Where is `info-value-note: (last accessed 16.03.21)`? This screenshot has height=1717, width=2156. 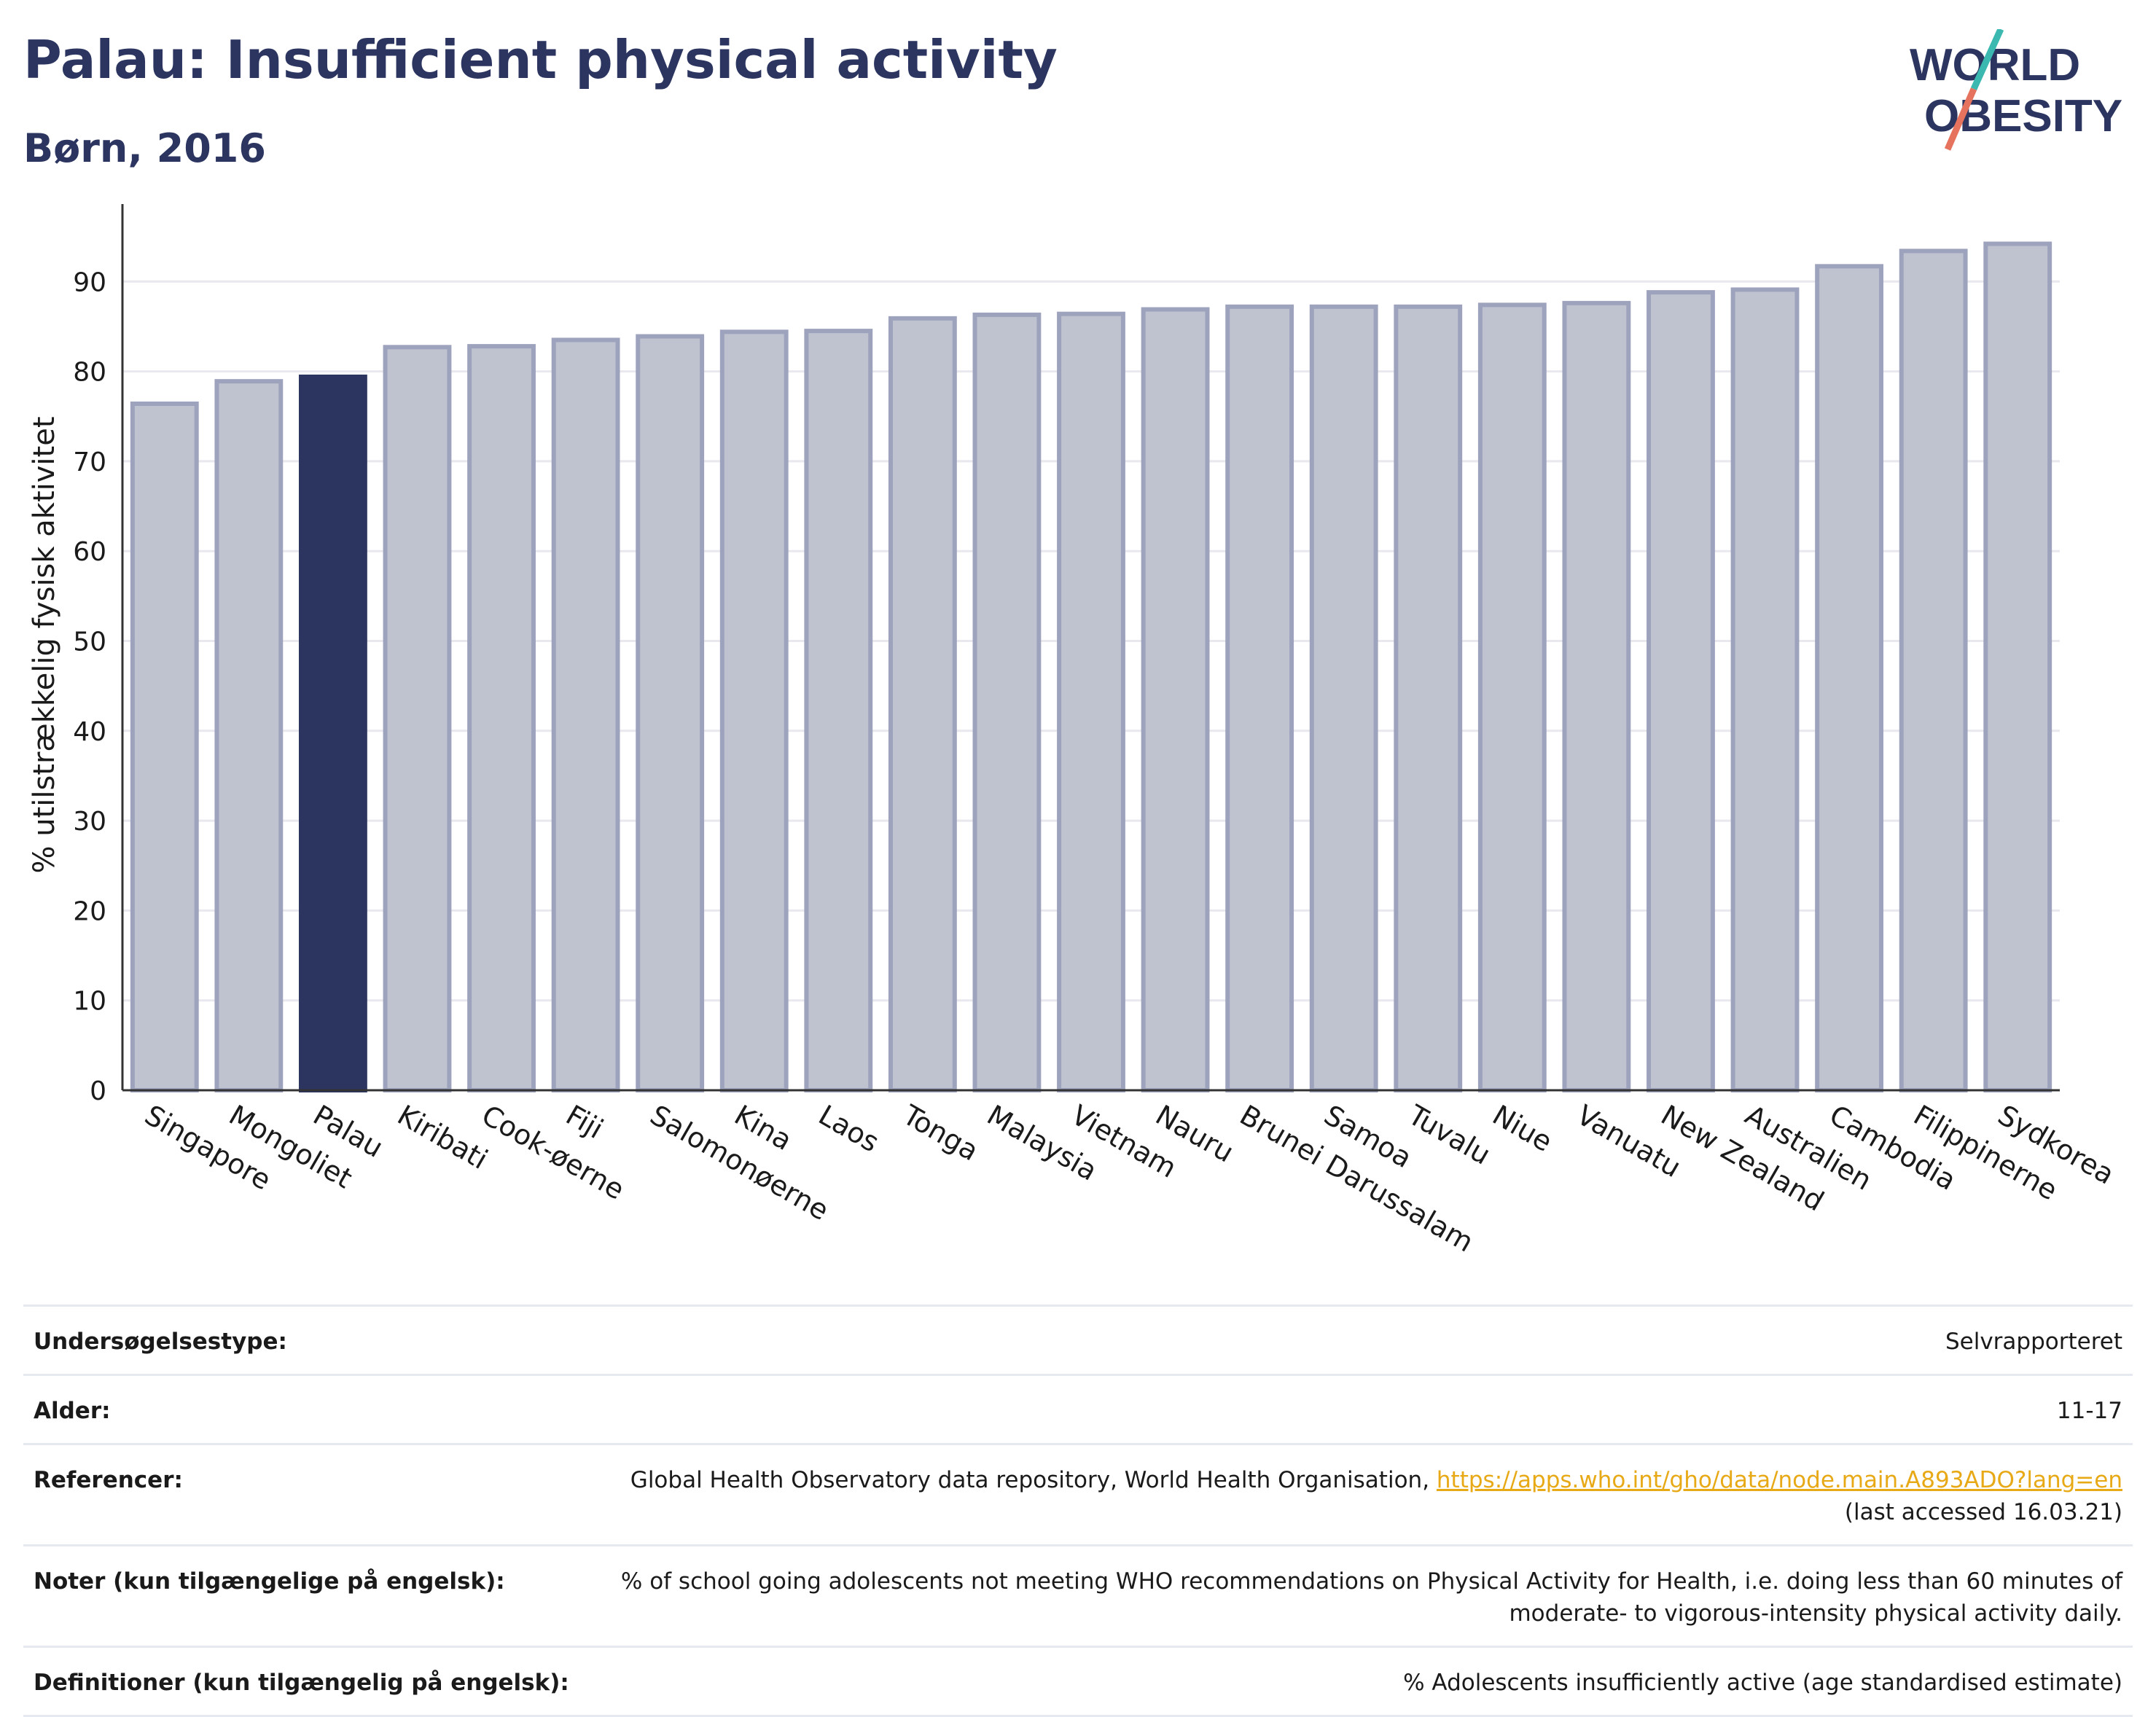 info-value-note: (last accessed 16.03.21) is located at coordinates (1983, 1512).